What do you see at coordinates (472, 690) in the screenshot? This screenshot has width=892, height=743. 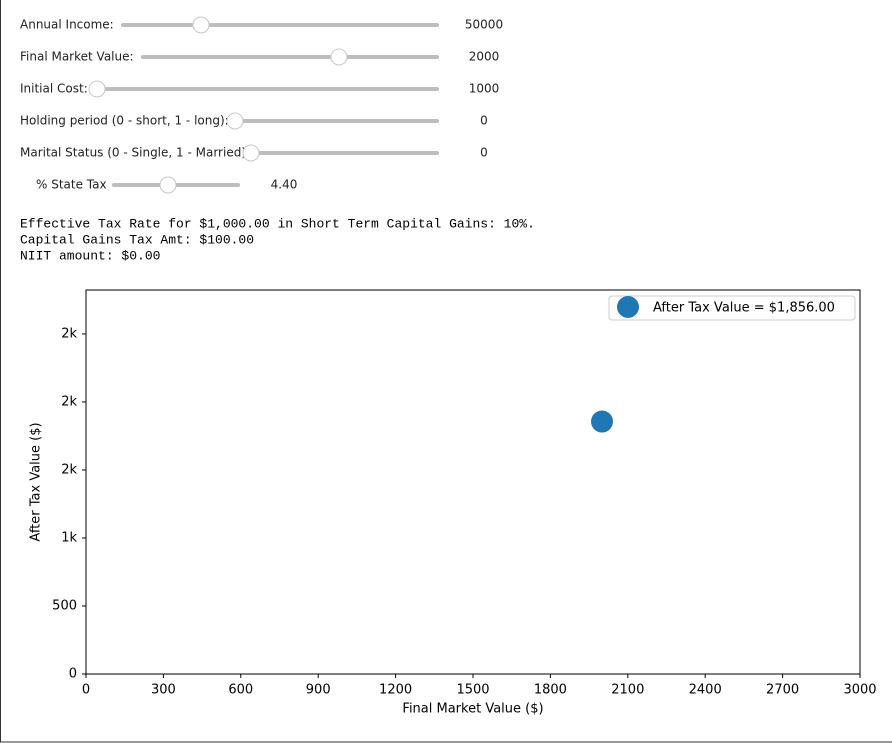 I see `x-tick-label: 1500` at bounding box center [472, 690].